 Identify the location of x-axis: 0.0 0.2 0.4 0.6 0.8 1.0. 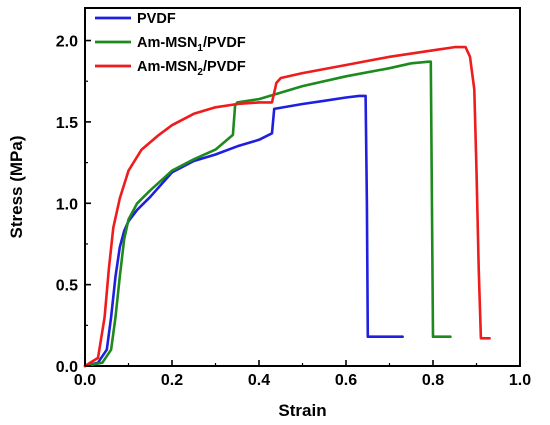
(302, 374).